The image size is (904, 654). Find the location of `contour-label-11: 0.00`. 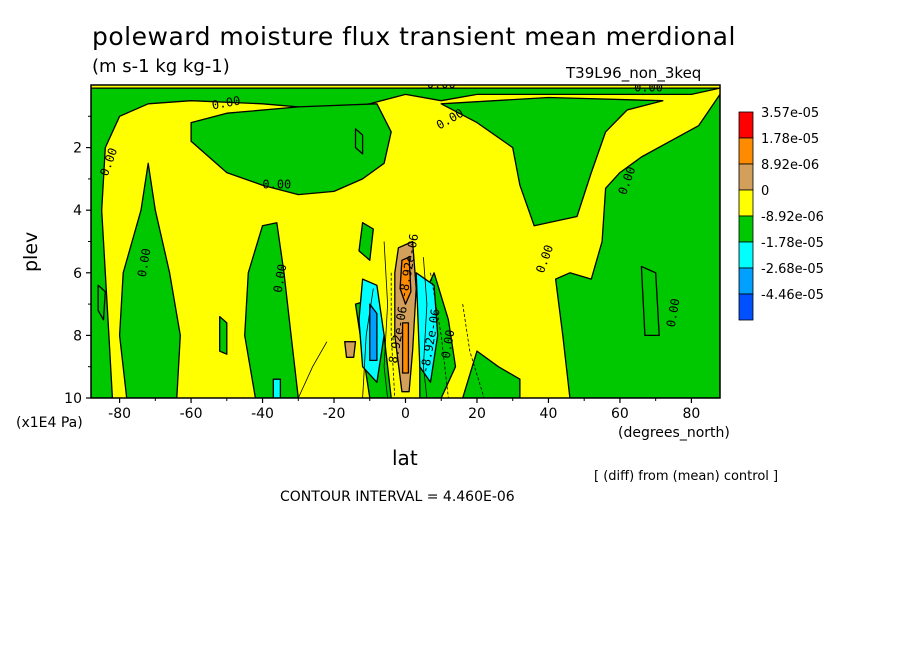

contour-label-11: 0.00 is located at coordinates (448, 344).